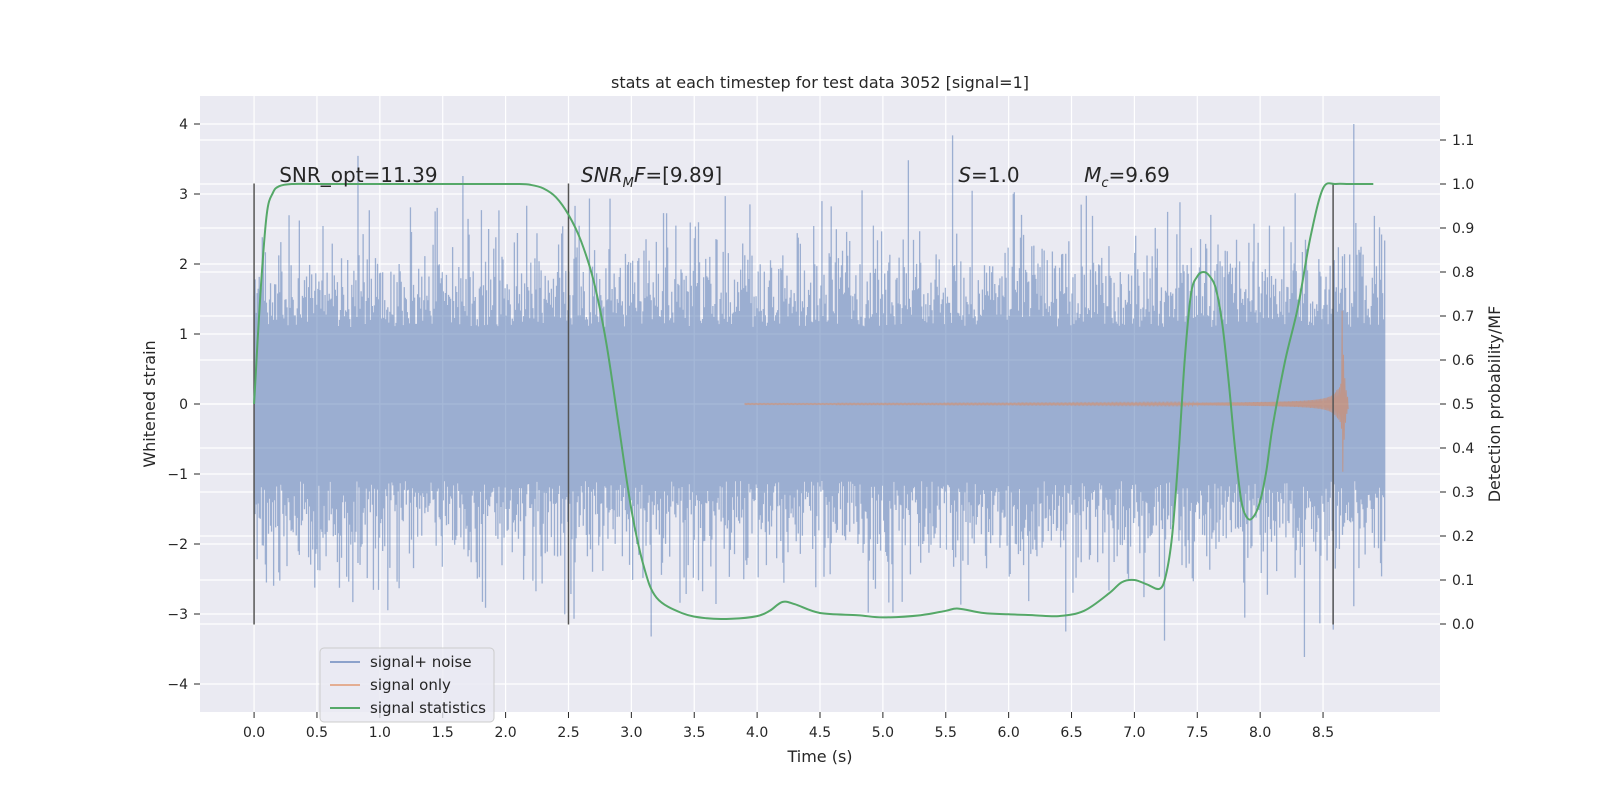 This screenshot has height=800, width=1600. Describe the element at coordinates (1494, 404) in the screenshot. I see `y2-axis-title: Detection probability/MF` at that location.